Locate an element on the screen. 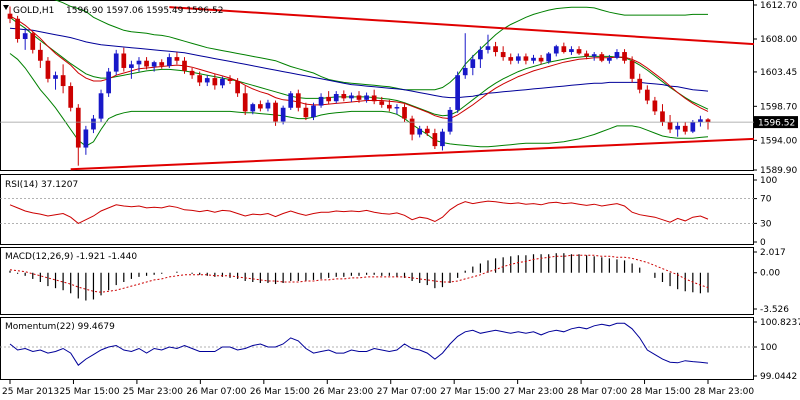 The height and width of the screenshot is (400, 800). time-axis-label: 26 Mar 15:00 is located at coordinates (280, 392).